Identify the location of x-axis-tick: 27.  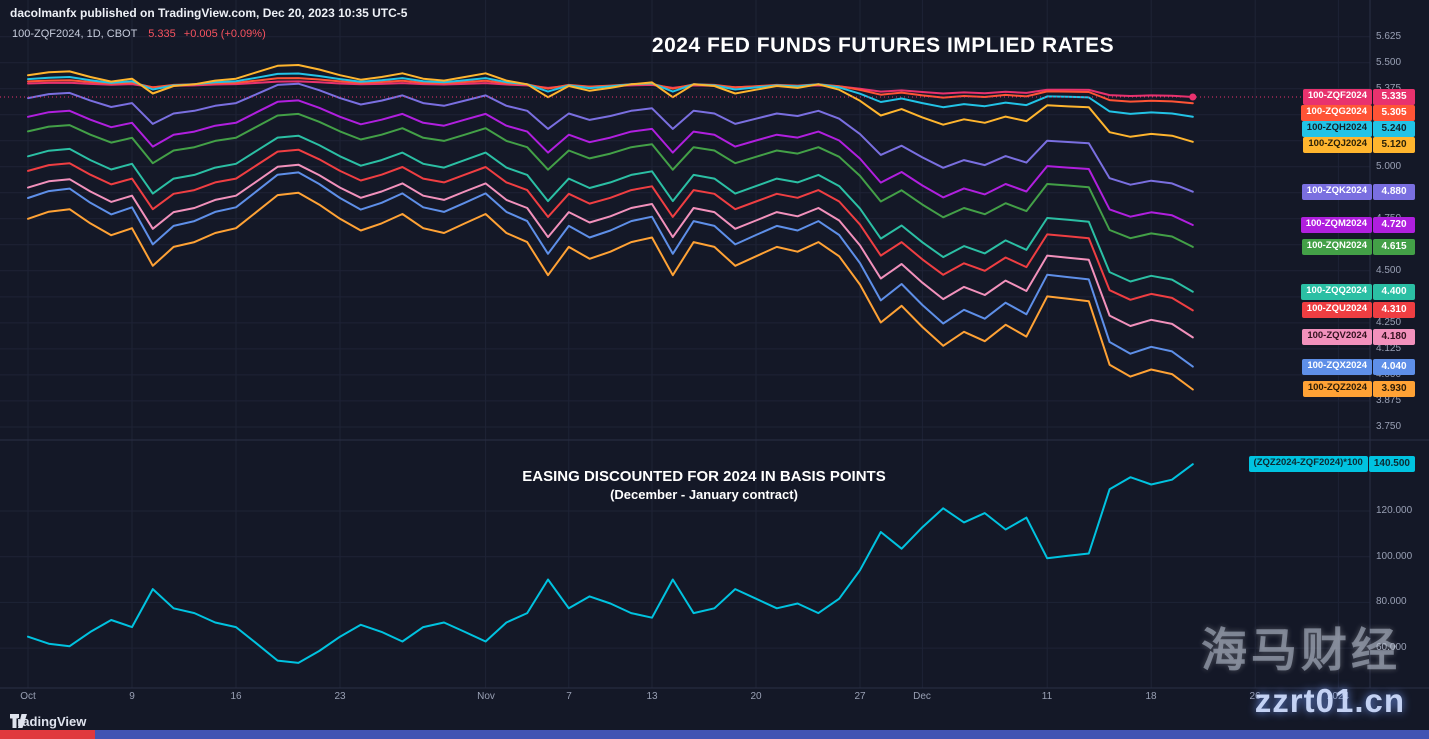
(860, 696).